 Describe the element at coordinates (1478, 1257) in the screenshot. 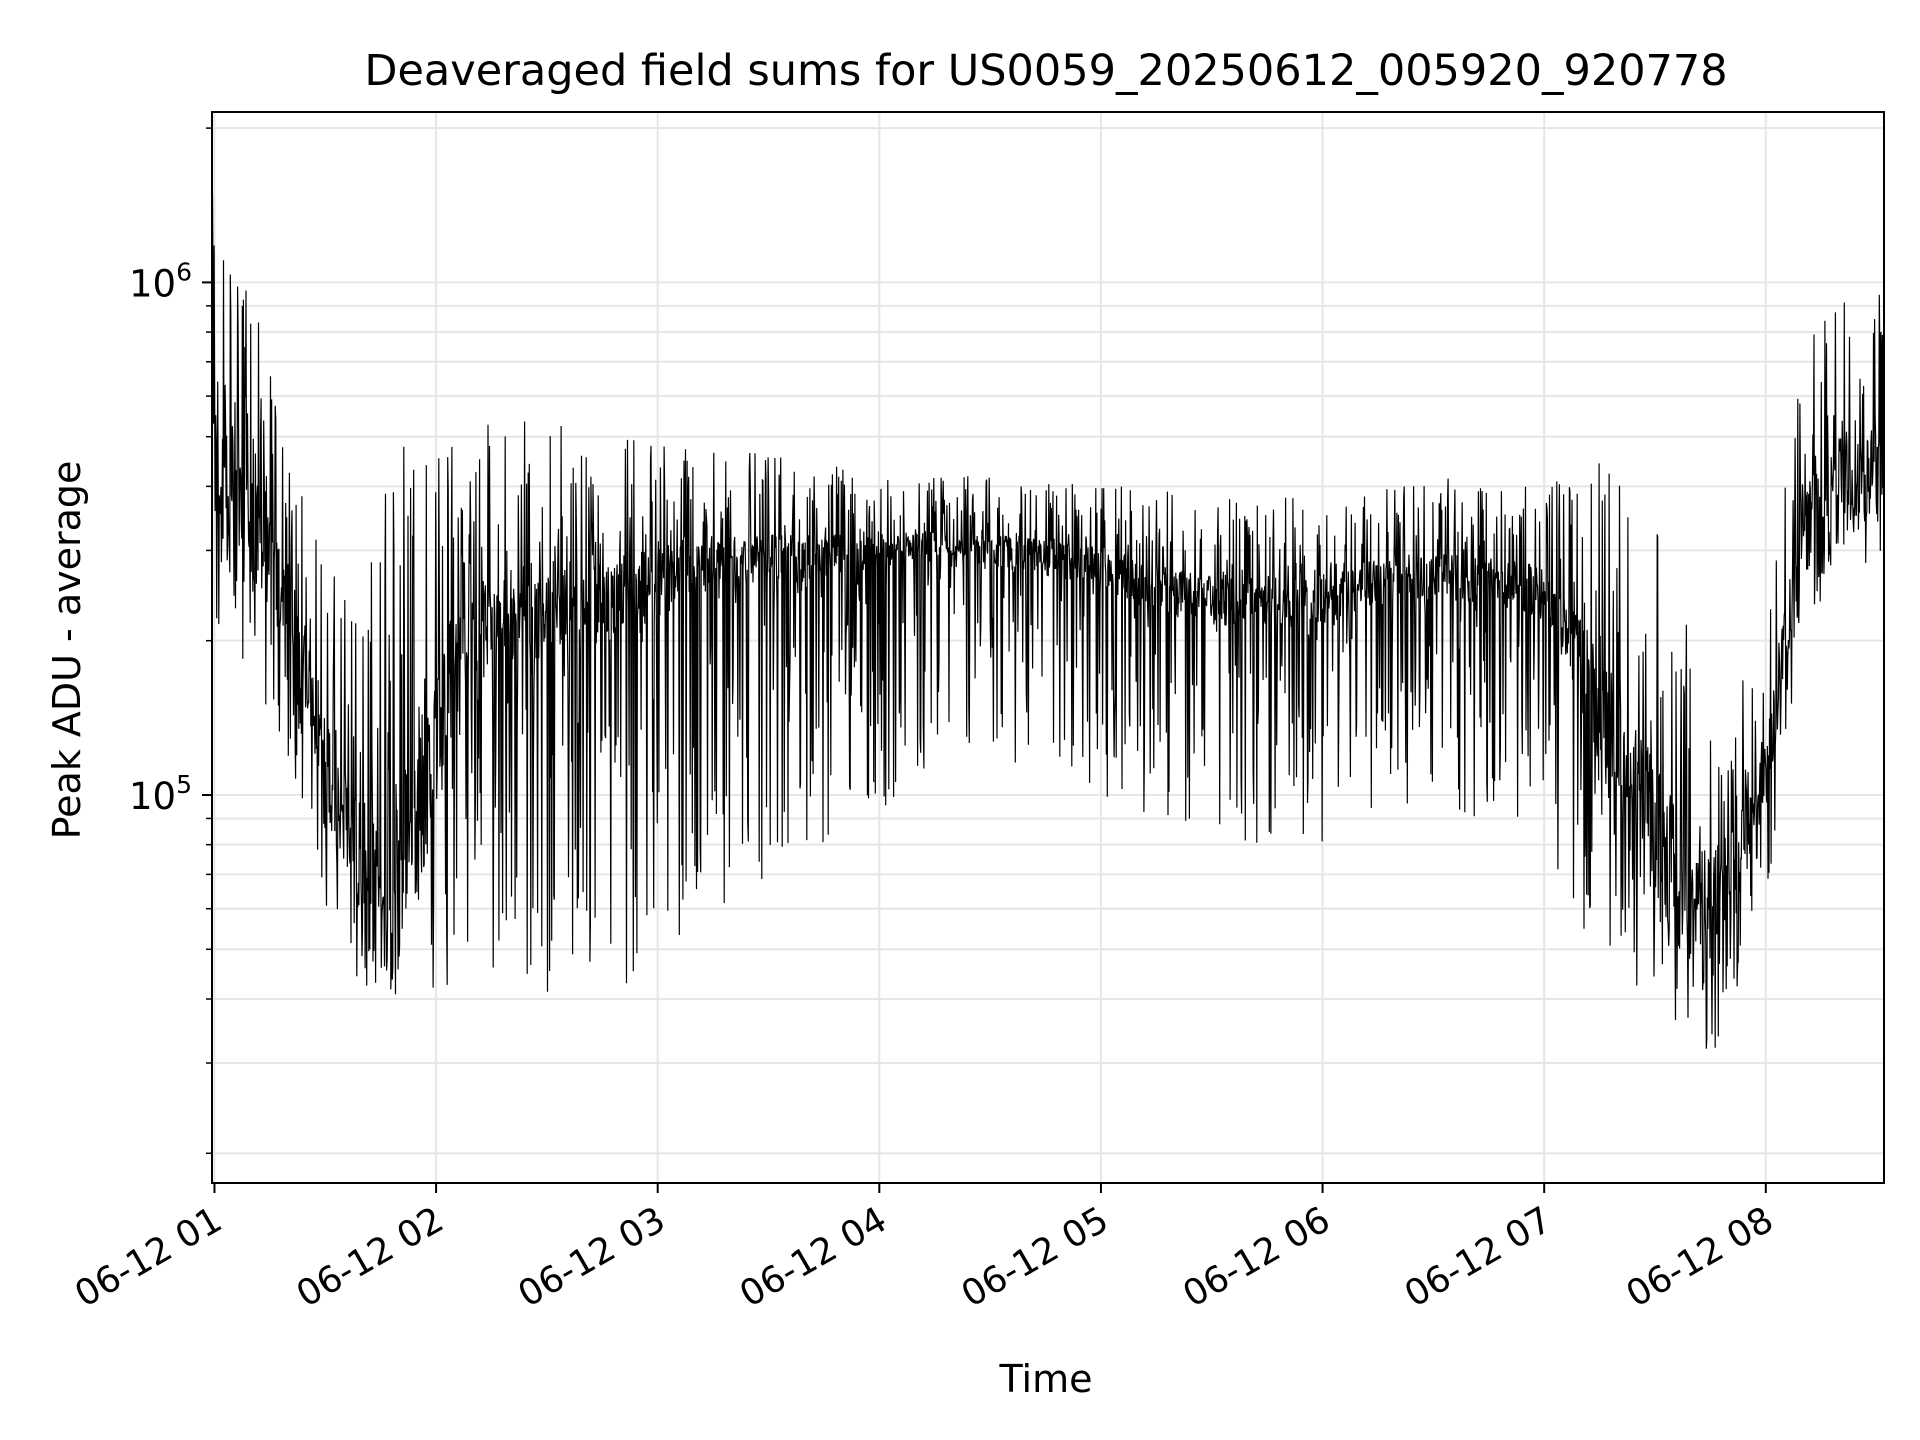

I see `x-tick-label: 06-12 07` at that location.